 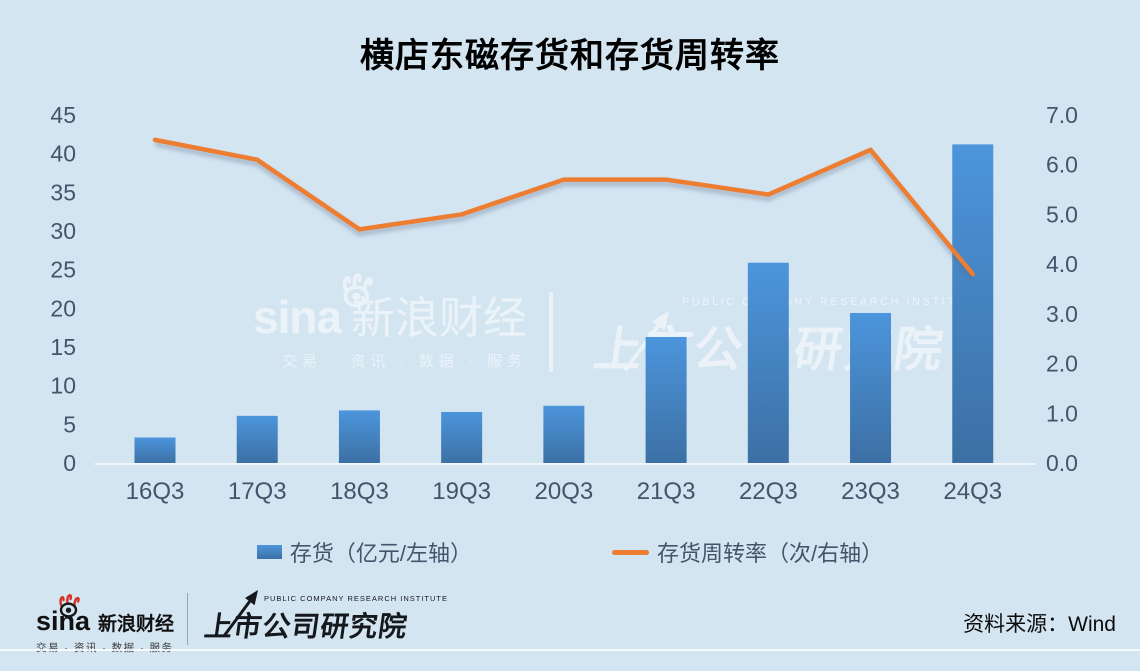 What do you see at coordinates (768, 491) in the screenshot?
I see `x-axis-label-22Q3: 22Q3` at bounding box center [768, 491].